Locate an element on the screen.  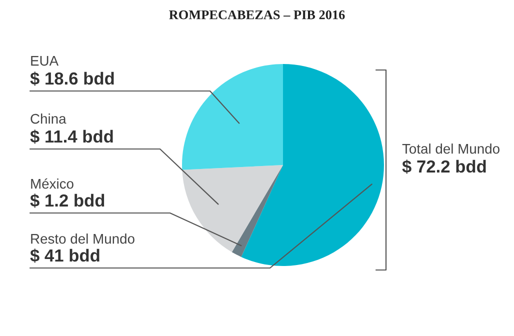
data-label: $ 11.4 bdd is located at coordinates (71, 137).